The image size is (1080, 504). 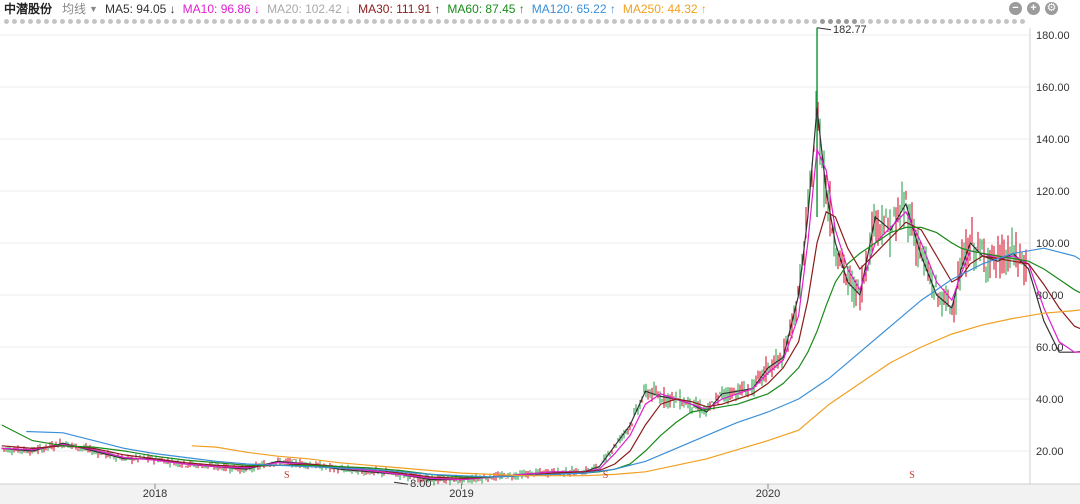 I want to click on y-tick-label: 100.00, so click(x=1053, y=244).